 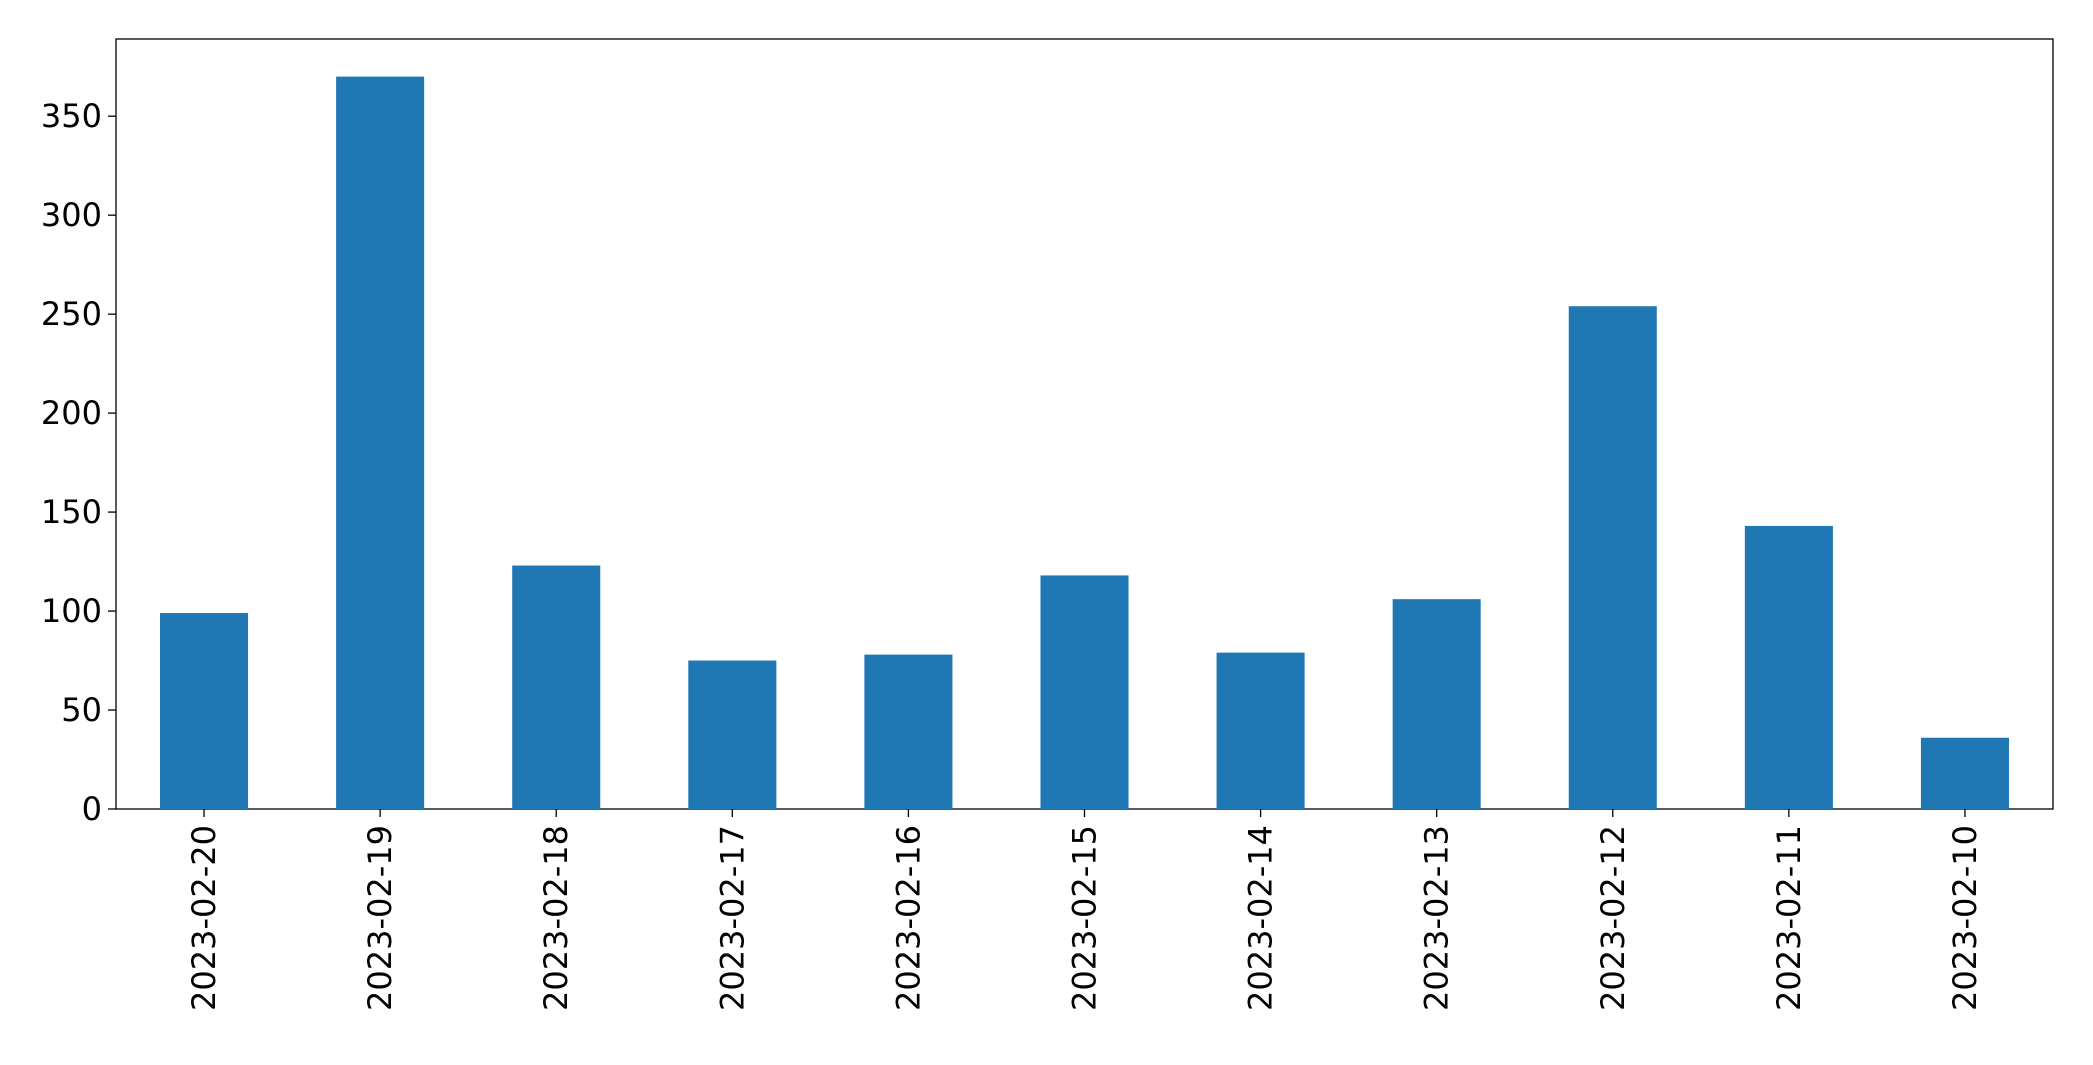 I want to click on y-tick-label: 200, so click(x=71, y=413).